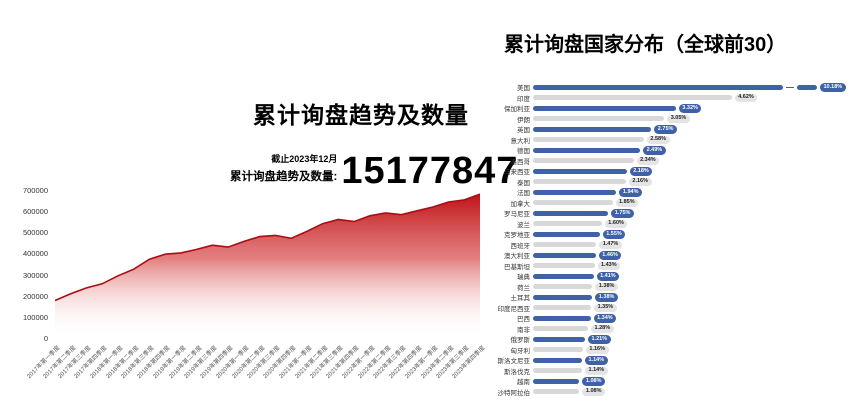 The image size is (852, 411). What do you see at coordinates (523, 183) in the screenshot?
I see `country-label: 泰国` at bounding box center [523, 183].